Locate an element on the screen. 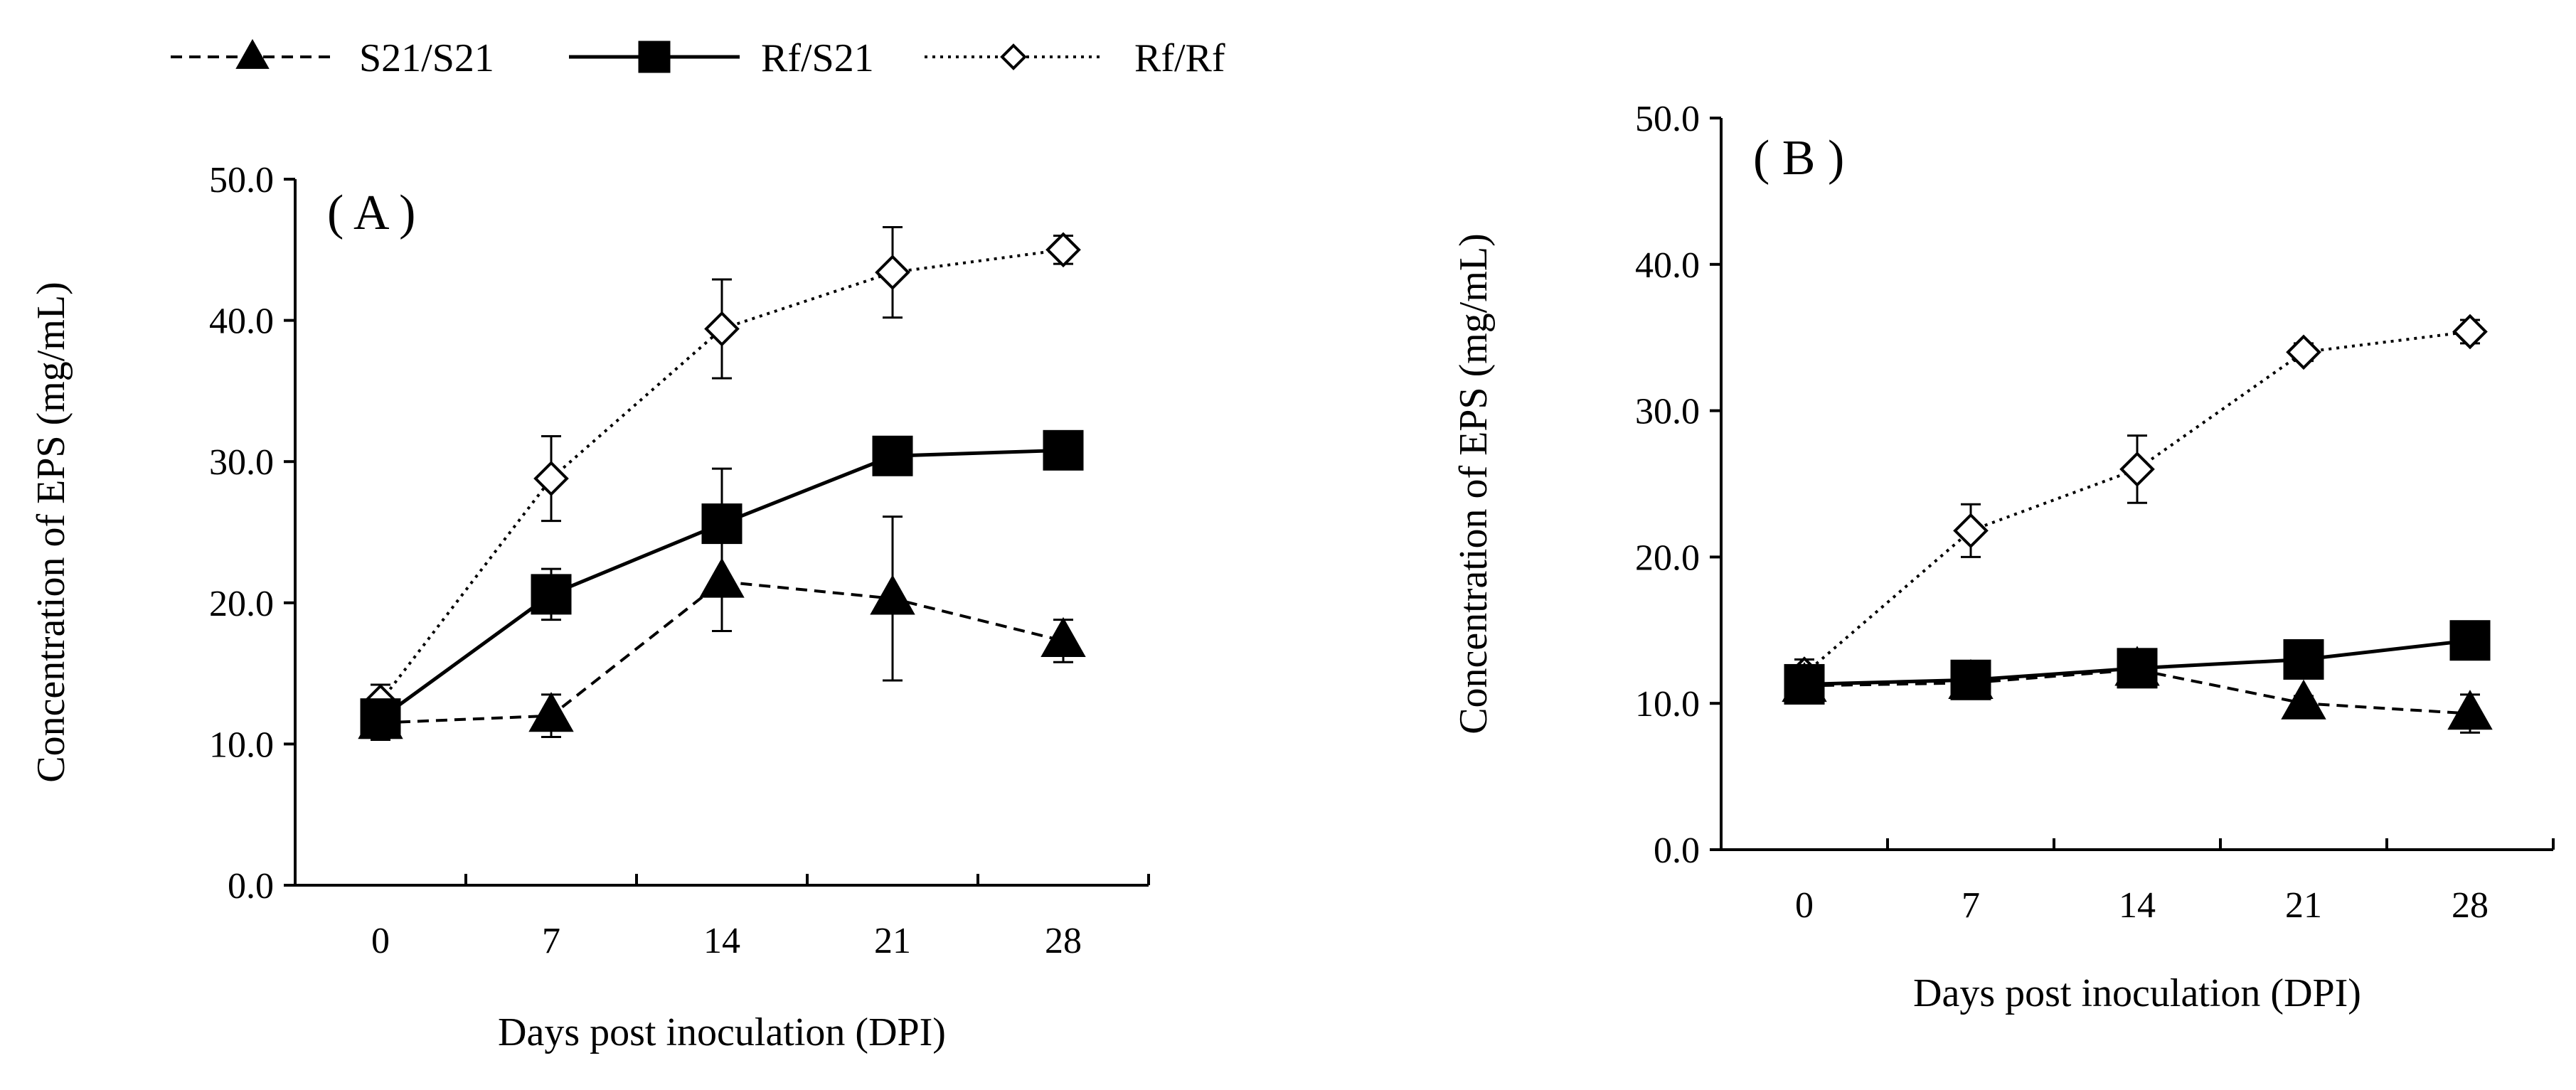  legend-label-0: S21/S21 is located at coordinates (426, 58).